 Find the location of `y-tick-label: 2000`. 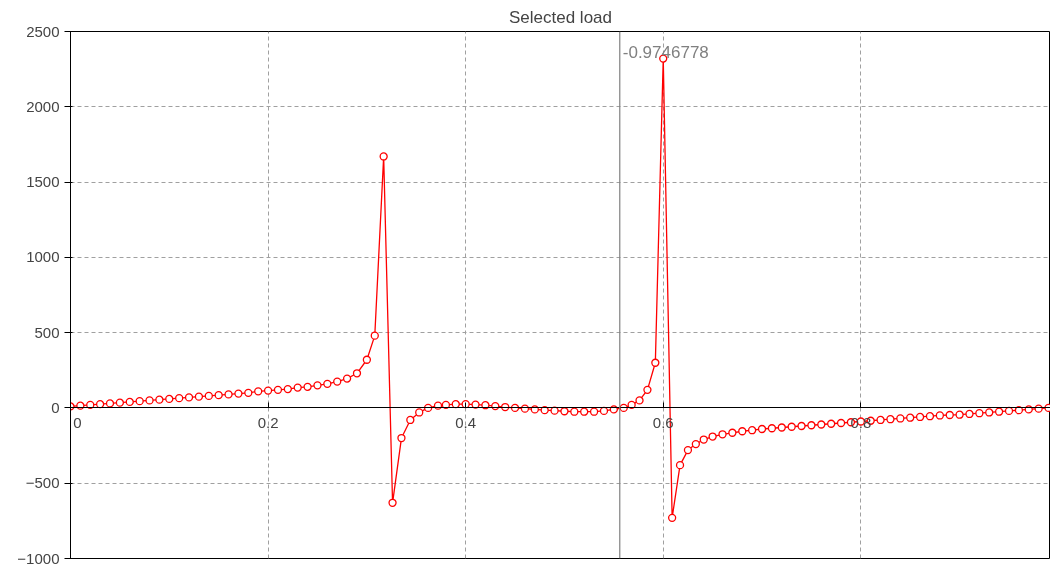

y-tick-label: 2000 is located at coordinates (43, 106).